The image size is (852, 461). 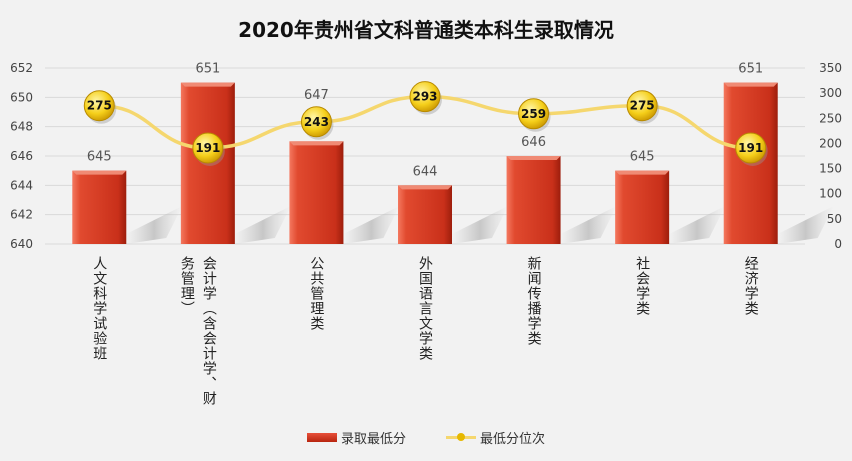 What do you see at coordinates (830, 143) in the screenshot?
I see `right-axis-tick: 200` at bounding box center [830, 143].